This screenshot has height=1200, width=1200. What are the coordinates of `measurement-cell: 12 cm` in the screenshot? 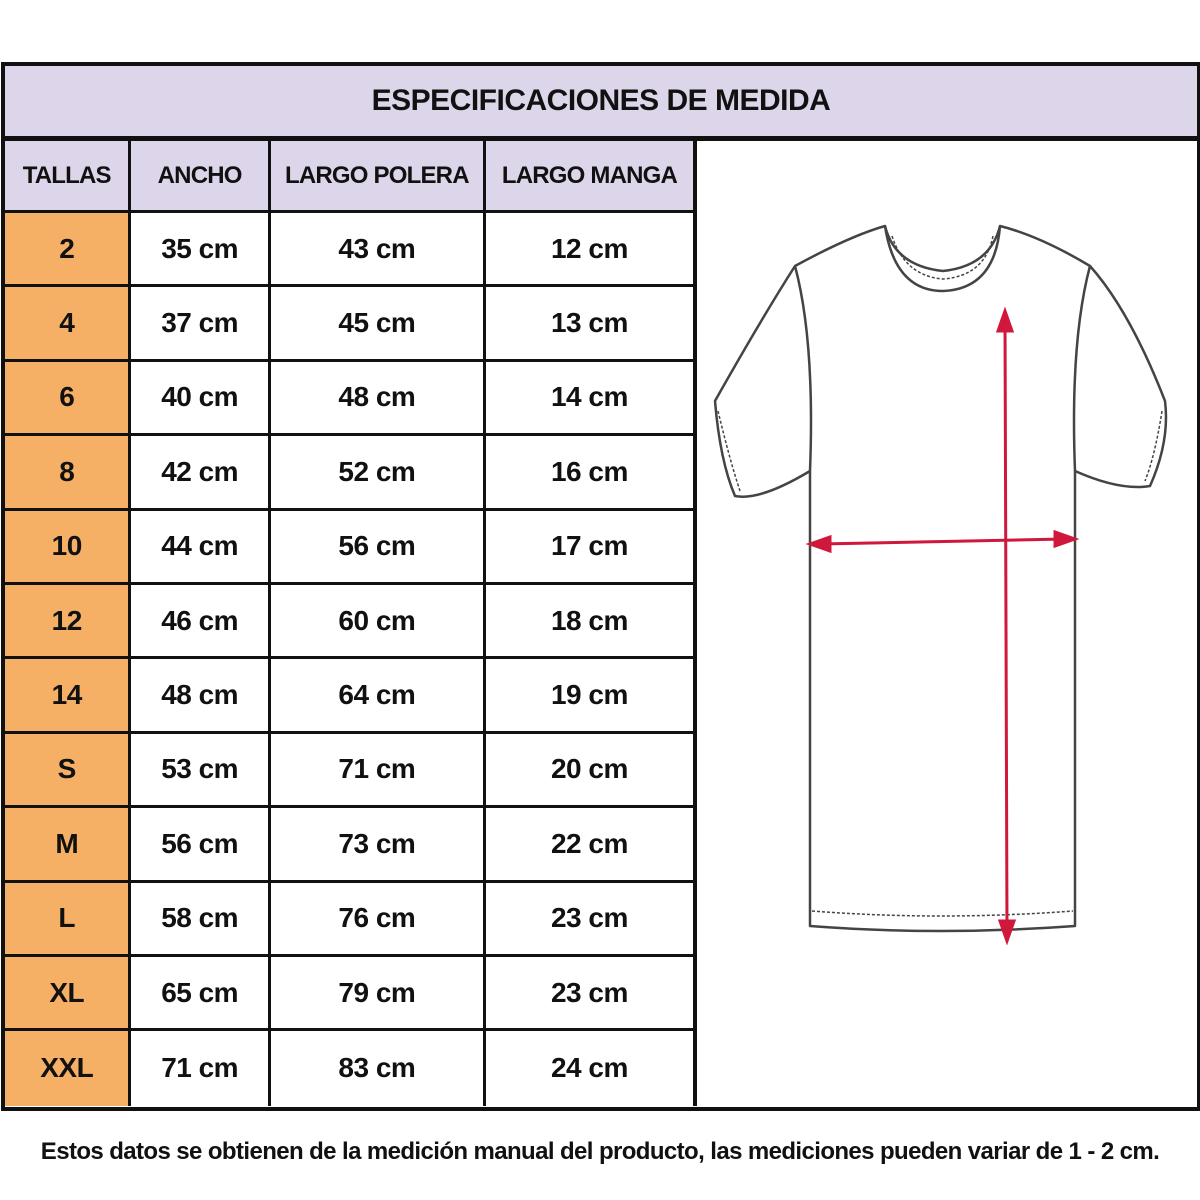 It's located at (591, 249).